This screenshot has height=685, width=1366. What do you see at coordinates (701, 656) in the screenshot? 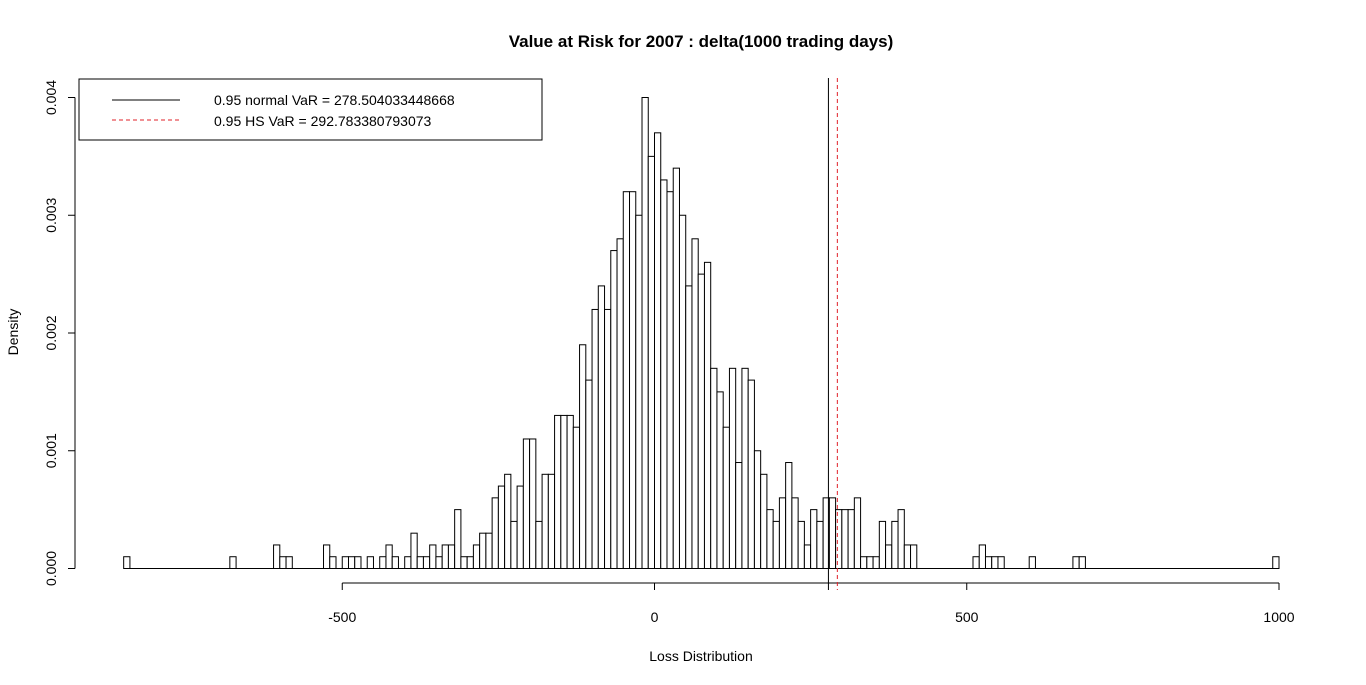
I see `x-axis-label: Loss Distribution` at bounding box center [701, 656].